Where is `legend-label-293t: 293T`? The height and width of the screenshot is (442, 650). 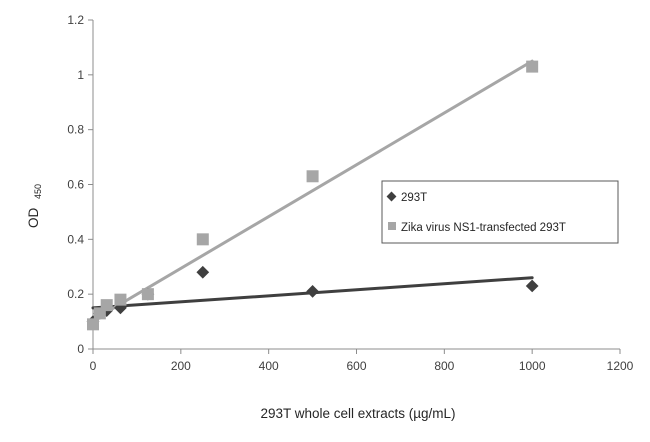 legend-label-293t: 293T is located at coordinates (414, 198).